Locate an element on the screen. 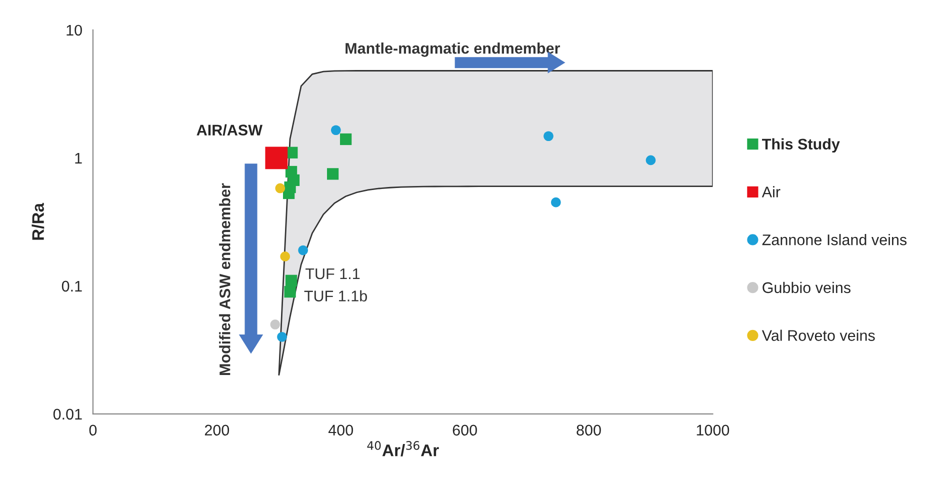 This screenshot has width=925, height=483. annotation: AIR/ASW is located at coordinates (229, 130).